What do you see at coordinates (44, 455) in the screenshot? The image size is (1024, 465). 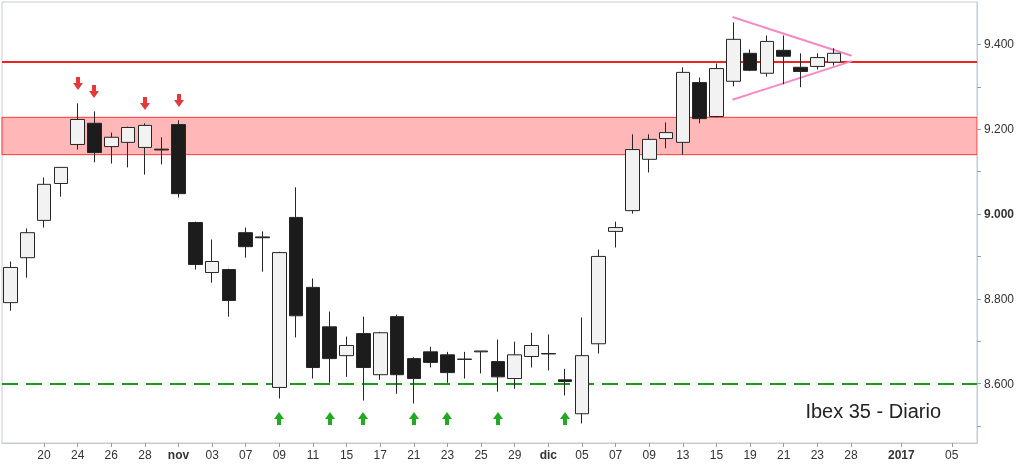 I see `x-tick-label: 20` at bounding box center [44, 455].